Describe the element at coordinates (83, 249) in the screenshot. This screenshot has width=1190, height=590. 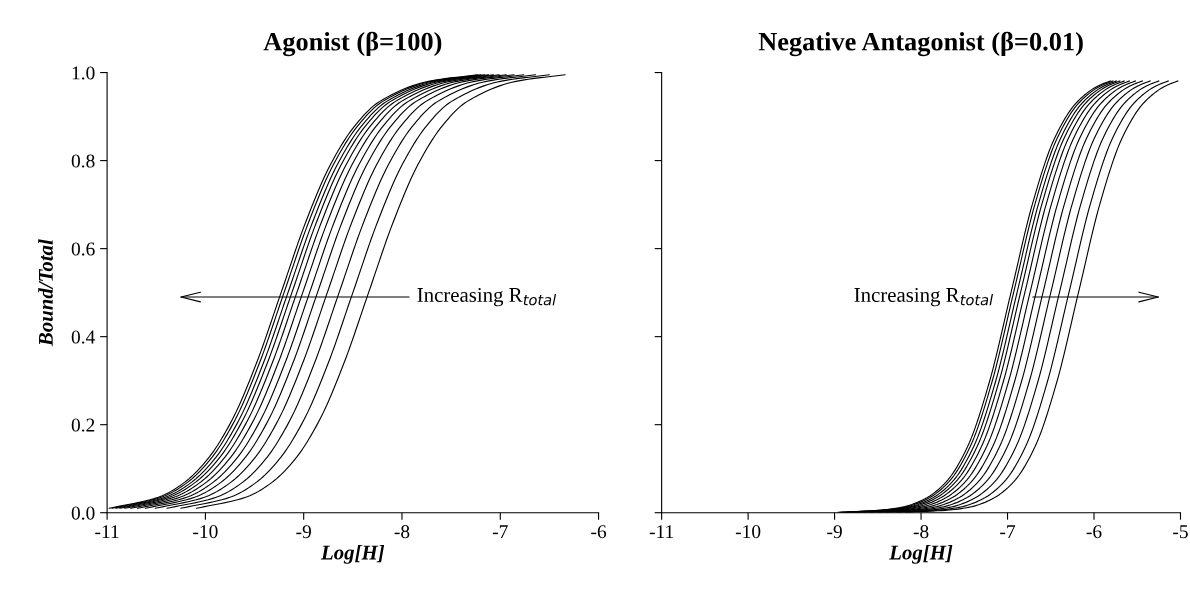
I see `y-tick-label: 0.6` at that location.